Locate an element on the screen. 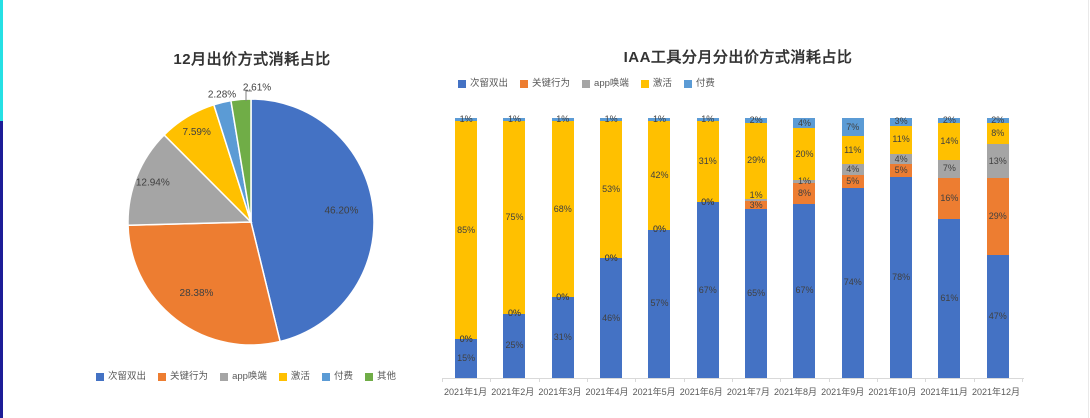  bar-segment-series0-m8 is located at coordinates (804, 290).